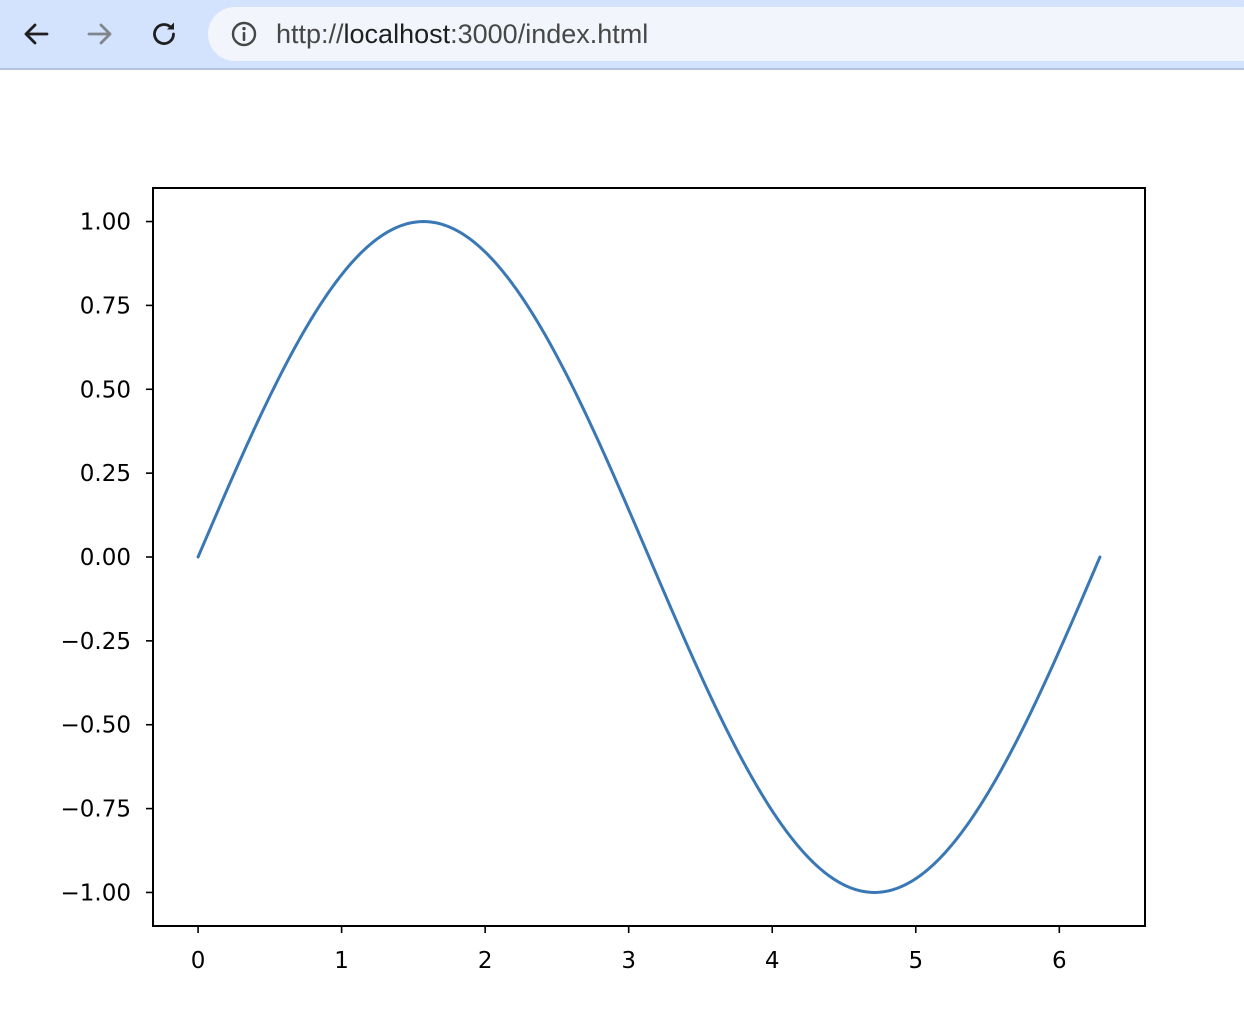 The width and height of the screenshot is (1244, 1030). I want to click on reload-icon, so click(164, 33).